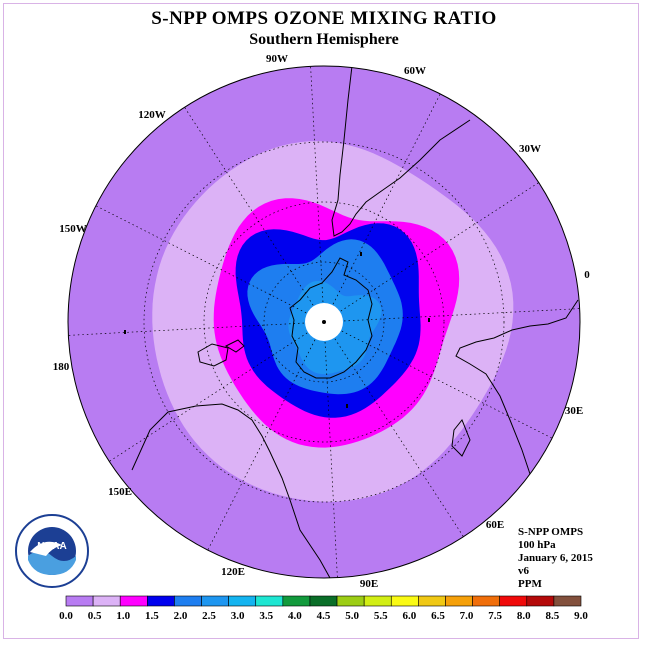 The image size is (648, 648). What do you see at coordinates (581, 616) in the screenshot?
I see `colorbar-tick-label: 9.0` at bounding box center [581, 616].